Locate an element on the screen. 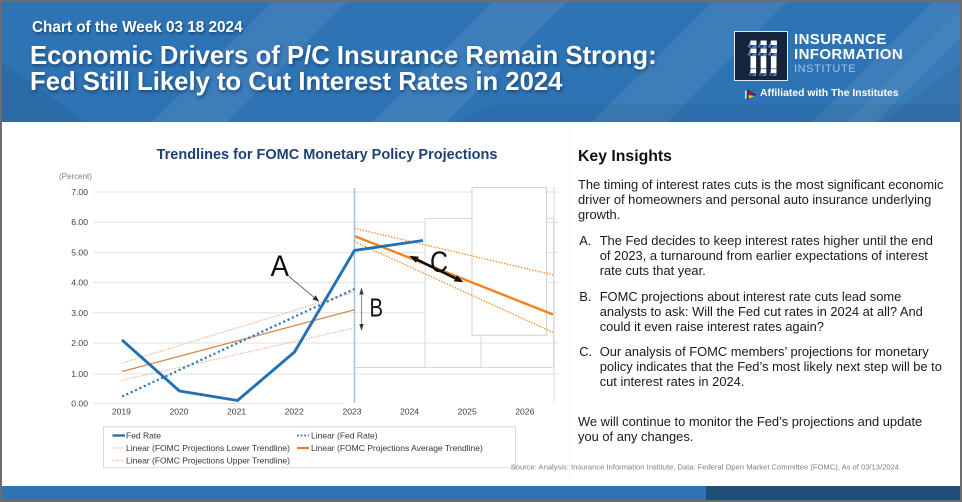  svg-text: 4.00 is located at coordinates (79, 283).